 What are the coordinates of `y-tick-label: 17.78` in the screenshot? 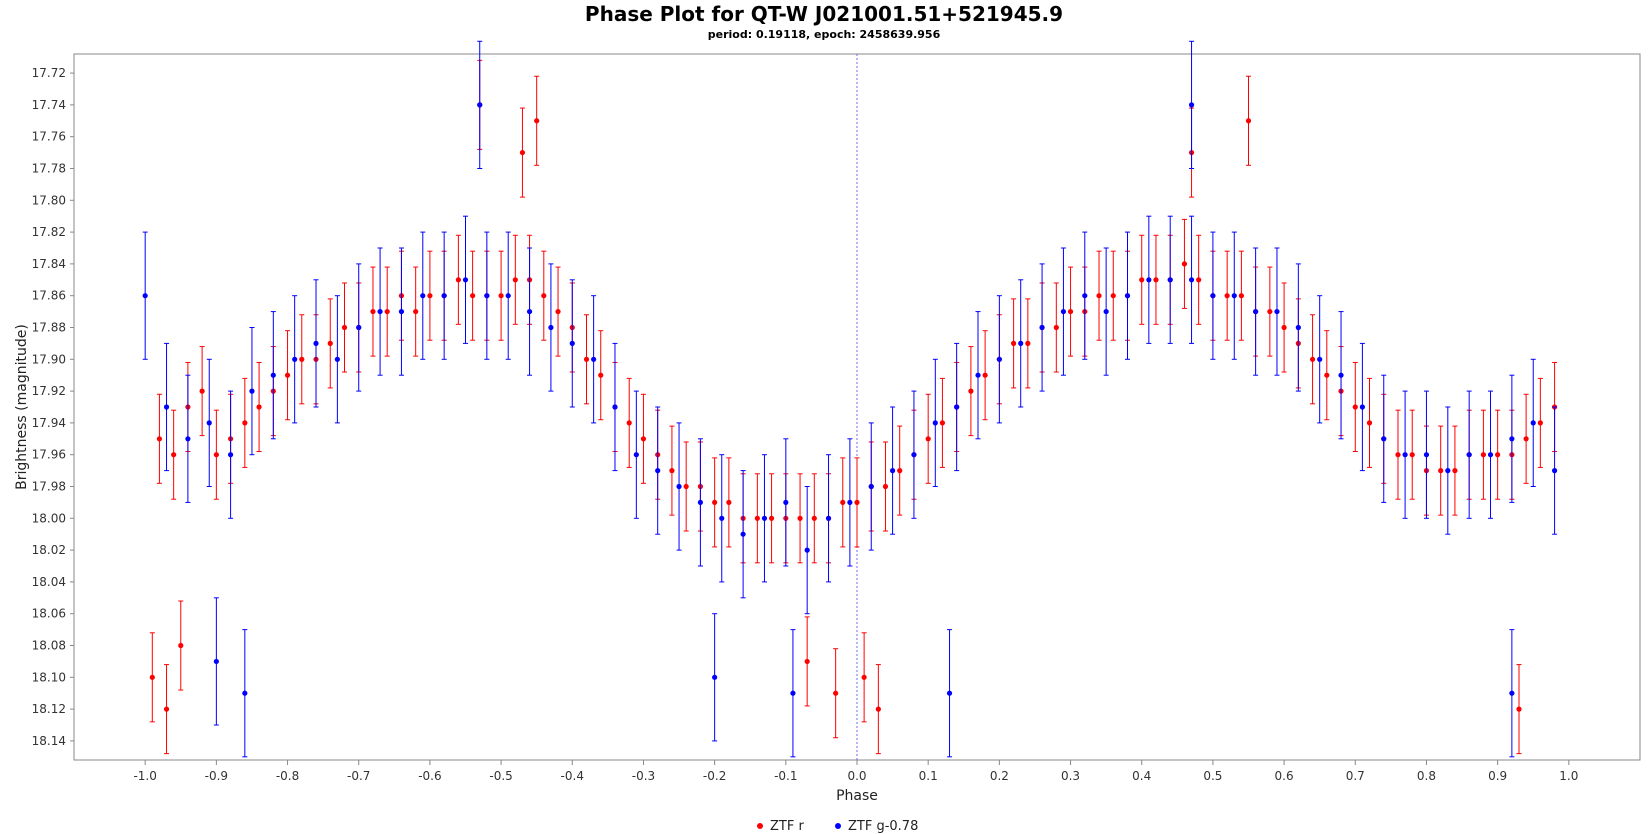 It's located at (49, 168).